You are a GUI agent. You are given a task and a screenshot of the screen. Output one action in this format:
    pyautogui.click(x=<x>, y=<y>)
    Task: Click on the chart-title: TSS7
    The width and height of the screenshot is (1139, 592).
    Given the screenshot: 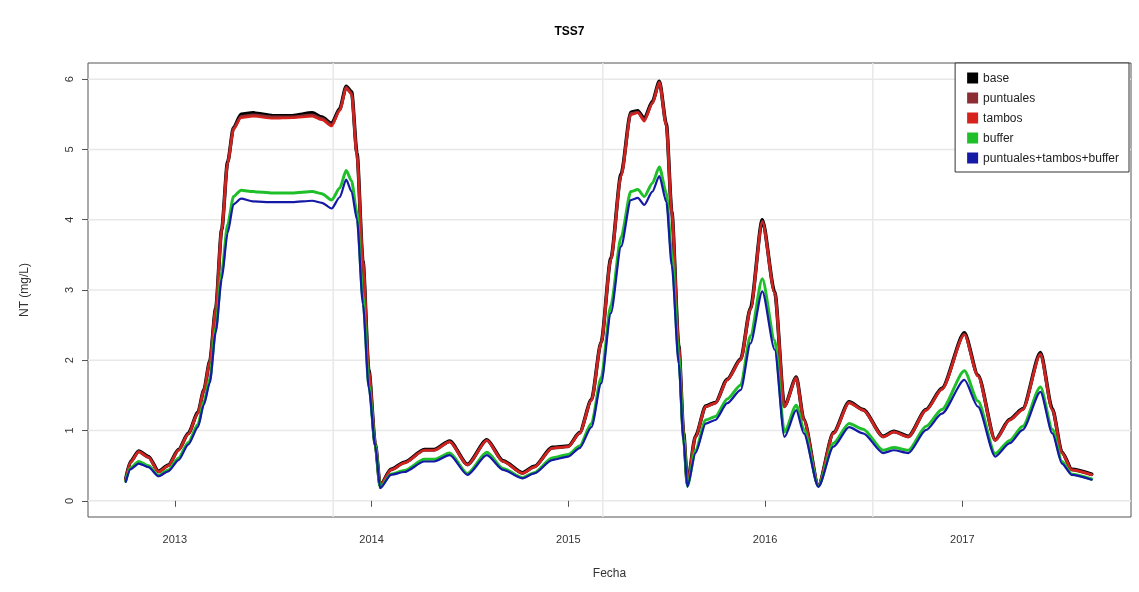 What is the action you would take?
    pyautogui.click(x=569, y=31)
    